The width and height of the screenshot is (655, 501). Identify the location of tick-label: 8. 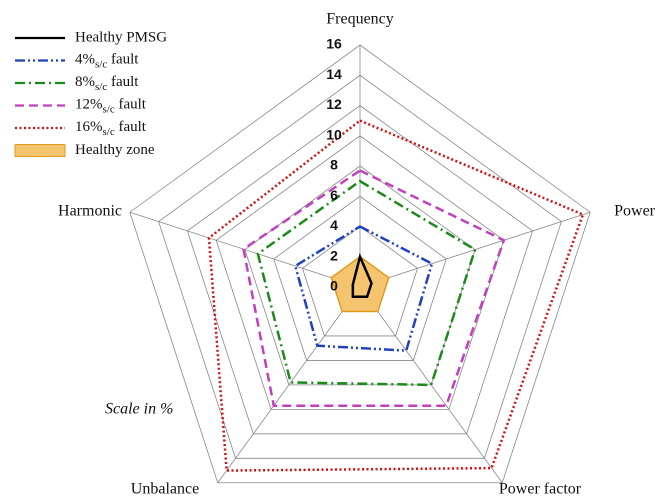
(334, 165).